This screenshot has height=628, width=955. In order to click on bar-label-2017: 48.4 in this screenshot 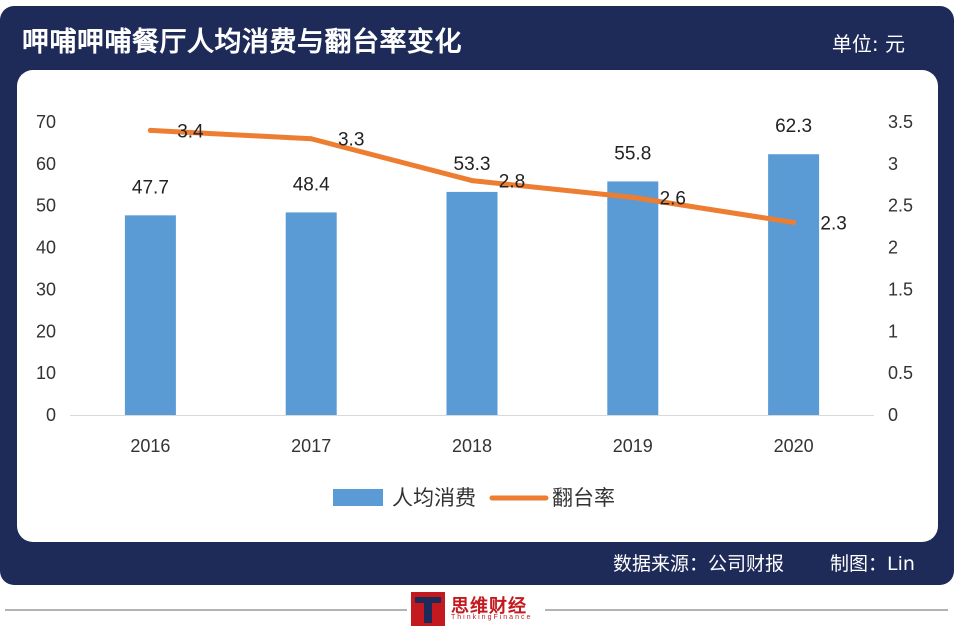, I will do `click(311, 184)`.